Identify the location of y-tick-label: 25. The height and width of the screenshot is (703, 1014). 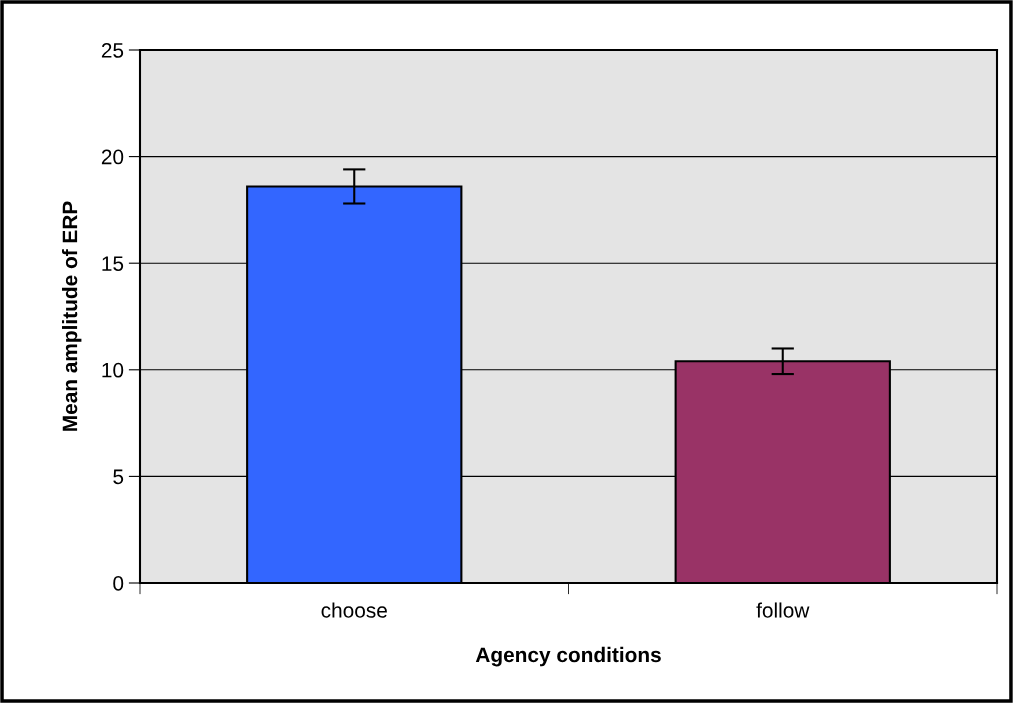
(112, 50).